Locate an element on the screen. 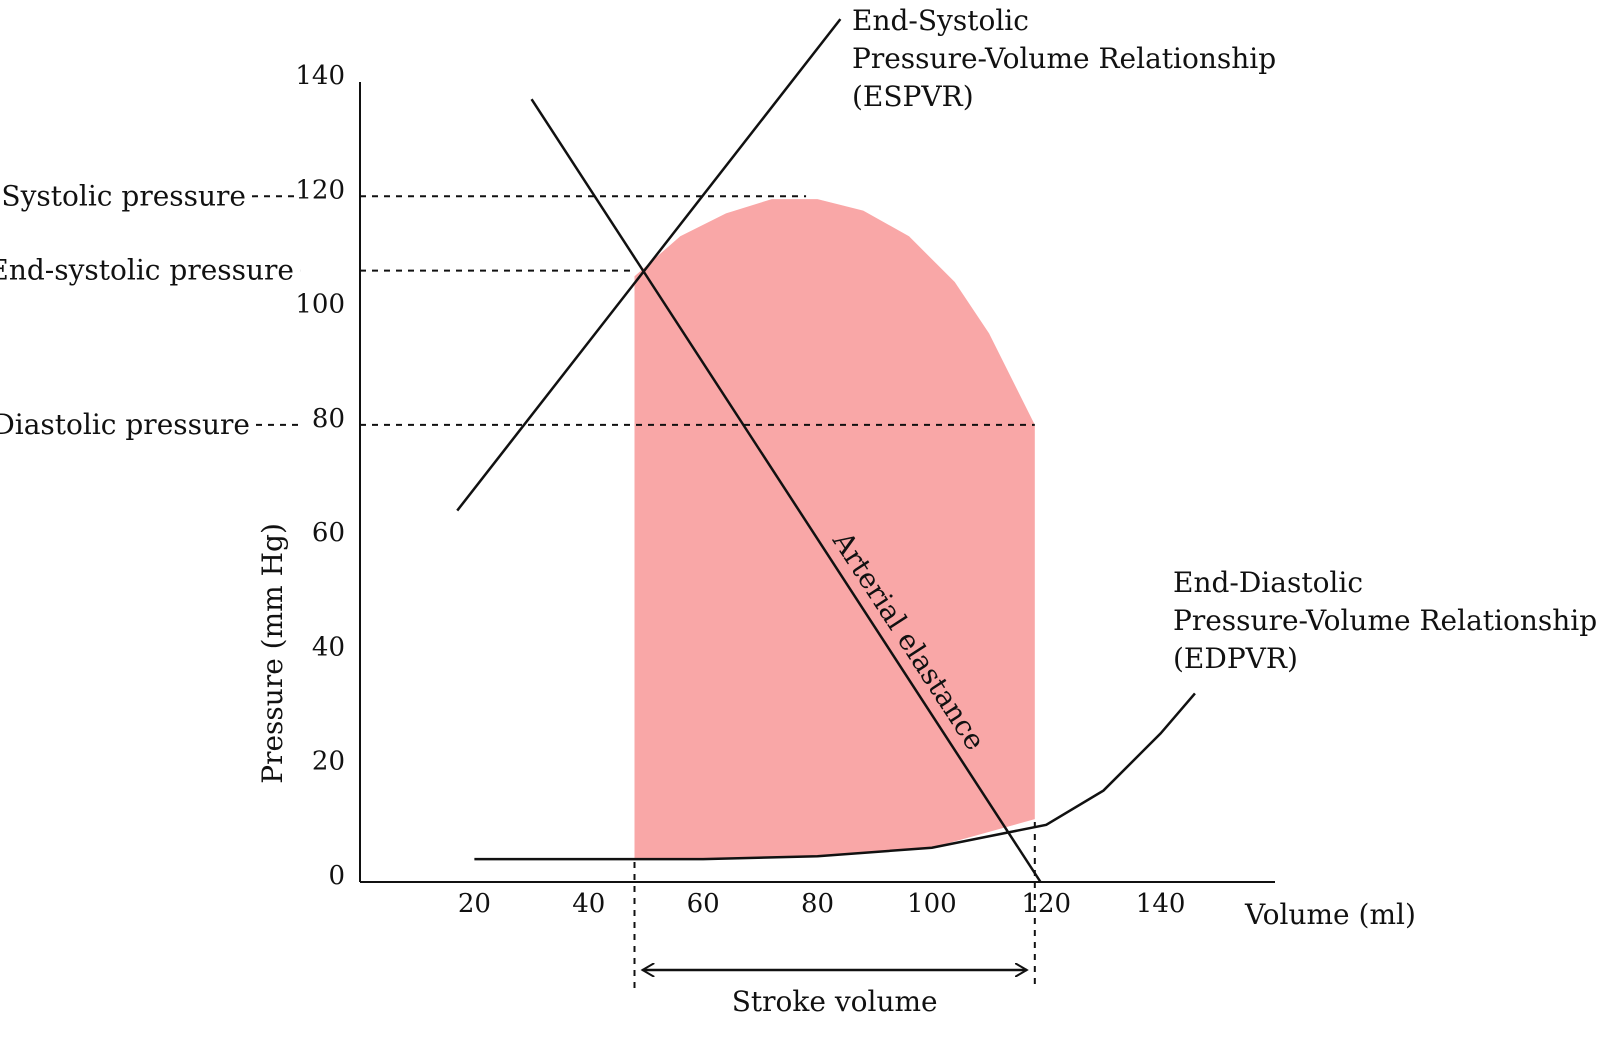 This screenshot has width=1615, height=1052. espvr-line is located at coordinates (649, 265).